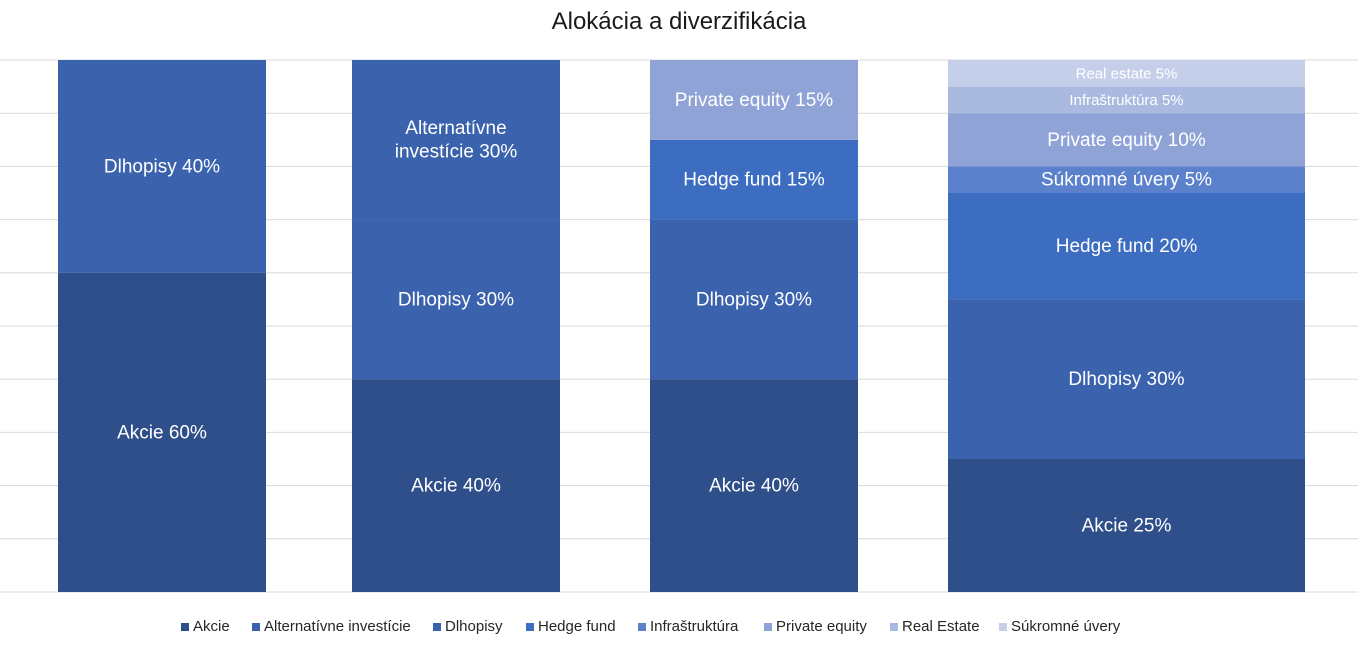 Image resolution: width=1358 pixels, height=655 pixels. I want to click on bar-segment-real-estate, so click(1126, 73).